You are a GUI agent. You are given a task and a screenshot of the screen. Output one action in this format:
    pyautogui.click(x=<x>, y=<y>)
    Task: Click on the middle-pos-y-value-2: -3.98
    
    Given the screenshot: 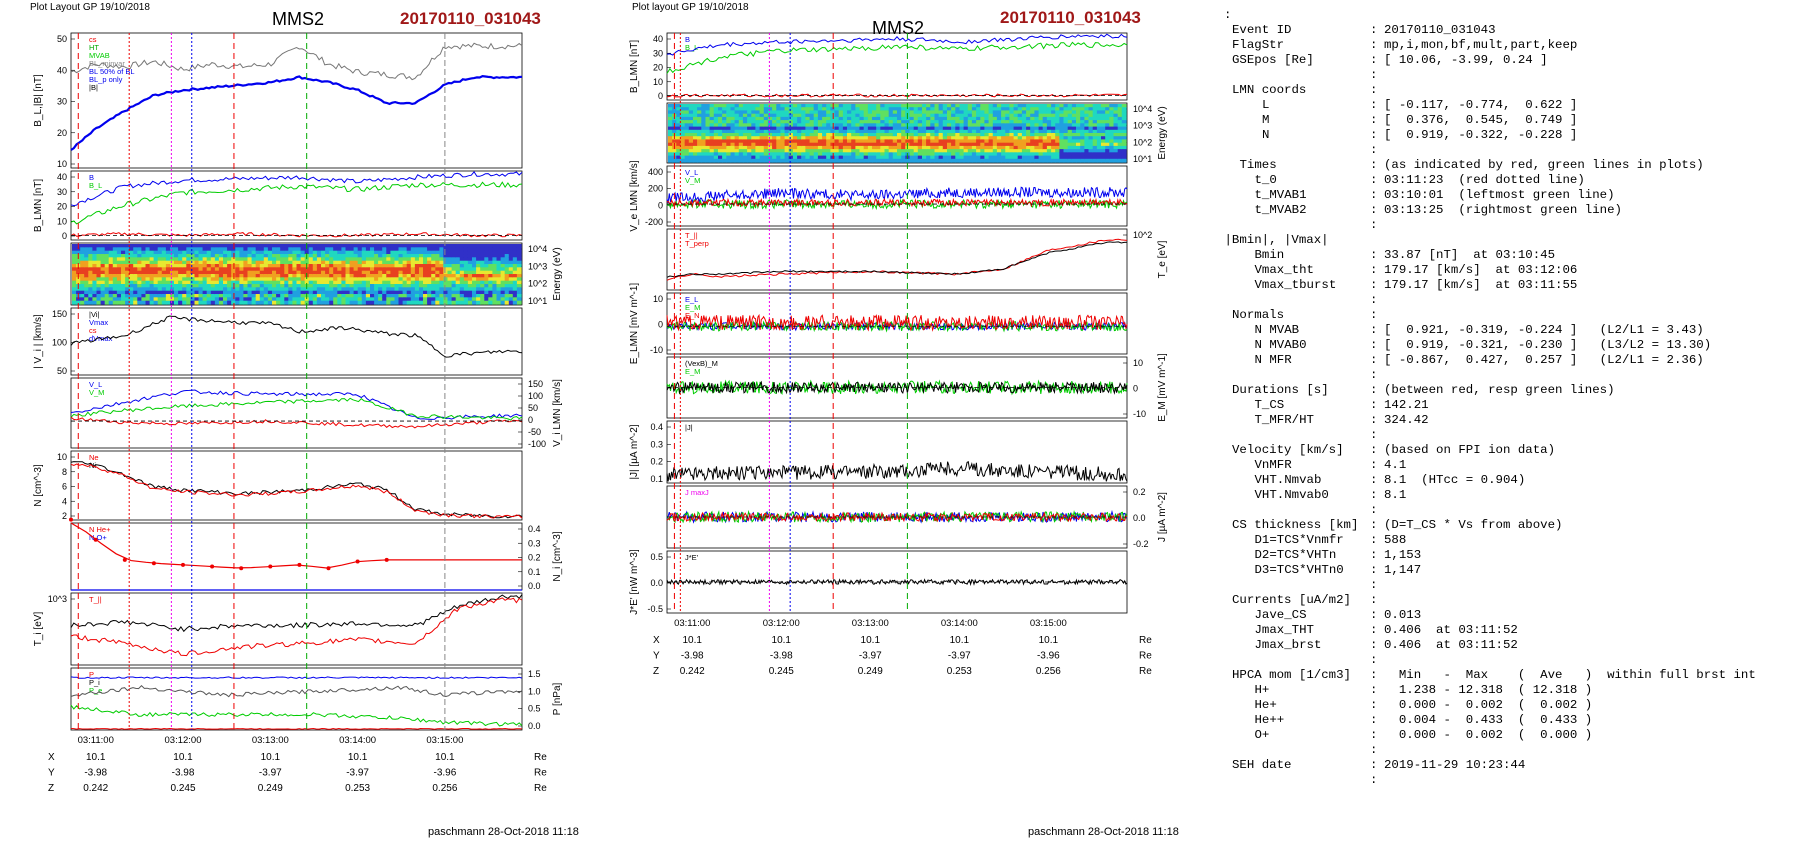 What is the action you would take?
    pyautogui.click(x=781, y=656)
    